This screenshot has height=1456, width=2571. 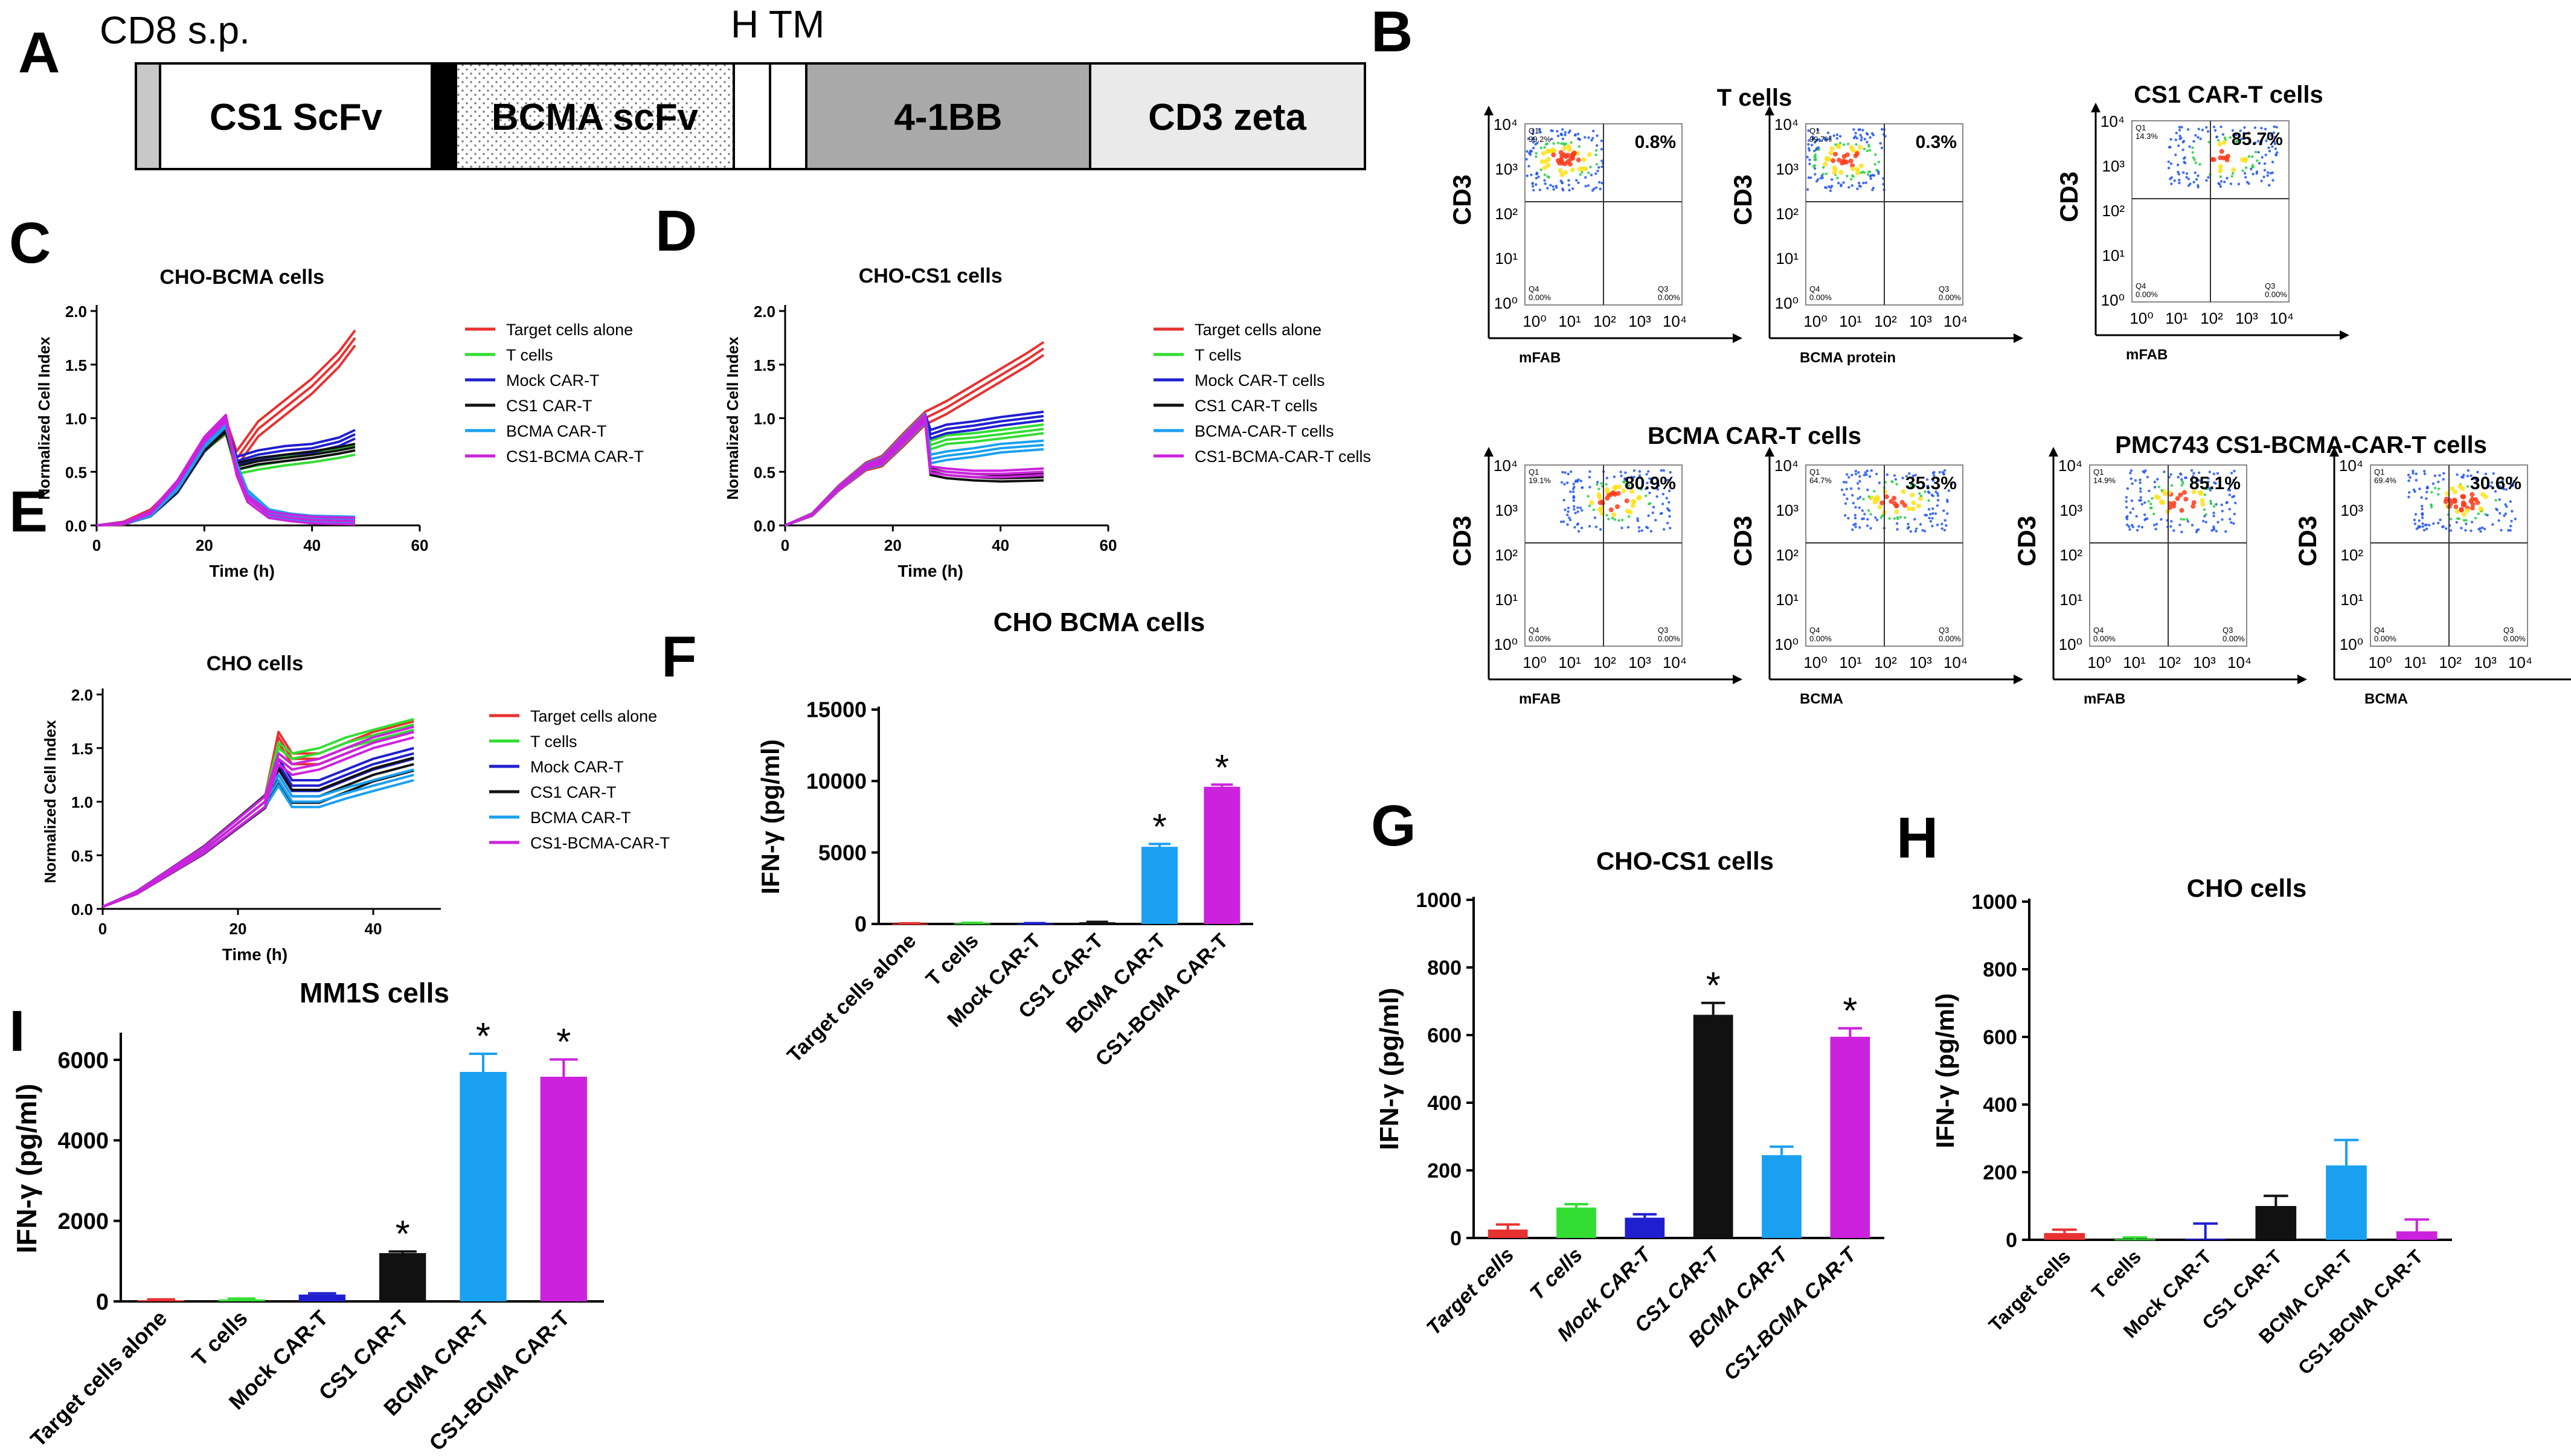 What do you see at coordinates (2053, 452) in the screenshot?
I see `flow-y-arrow` at bounding box center [2053, 452].